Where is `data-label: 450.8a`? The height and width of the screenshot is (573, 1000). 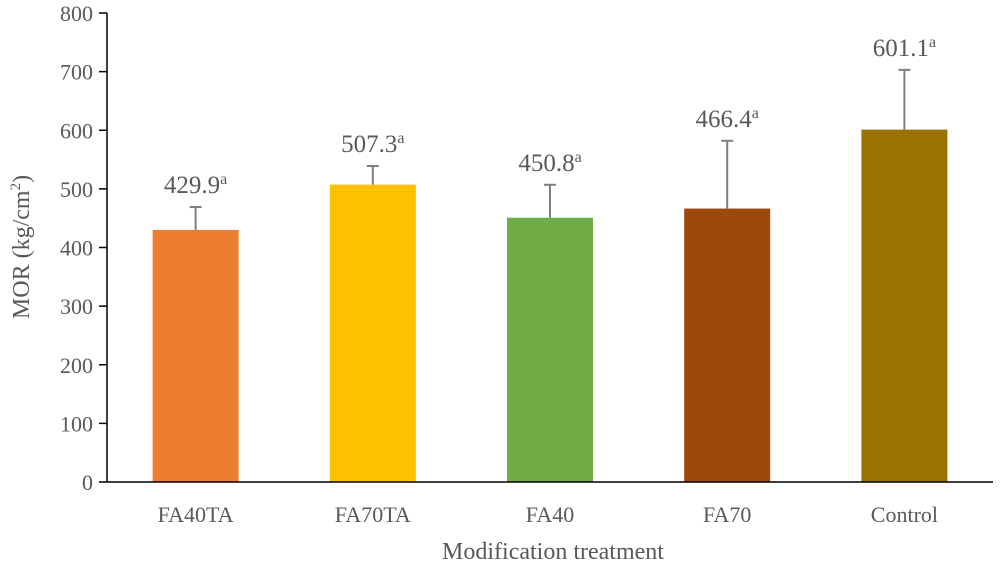 data-label: 450.8a is located at coordinates (549, 163).